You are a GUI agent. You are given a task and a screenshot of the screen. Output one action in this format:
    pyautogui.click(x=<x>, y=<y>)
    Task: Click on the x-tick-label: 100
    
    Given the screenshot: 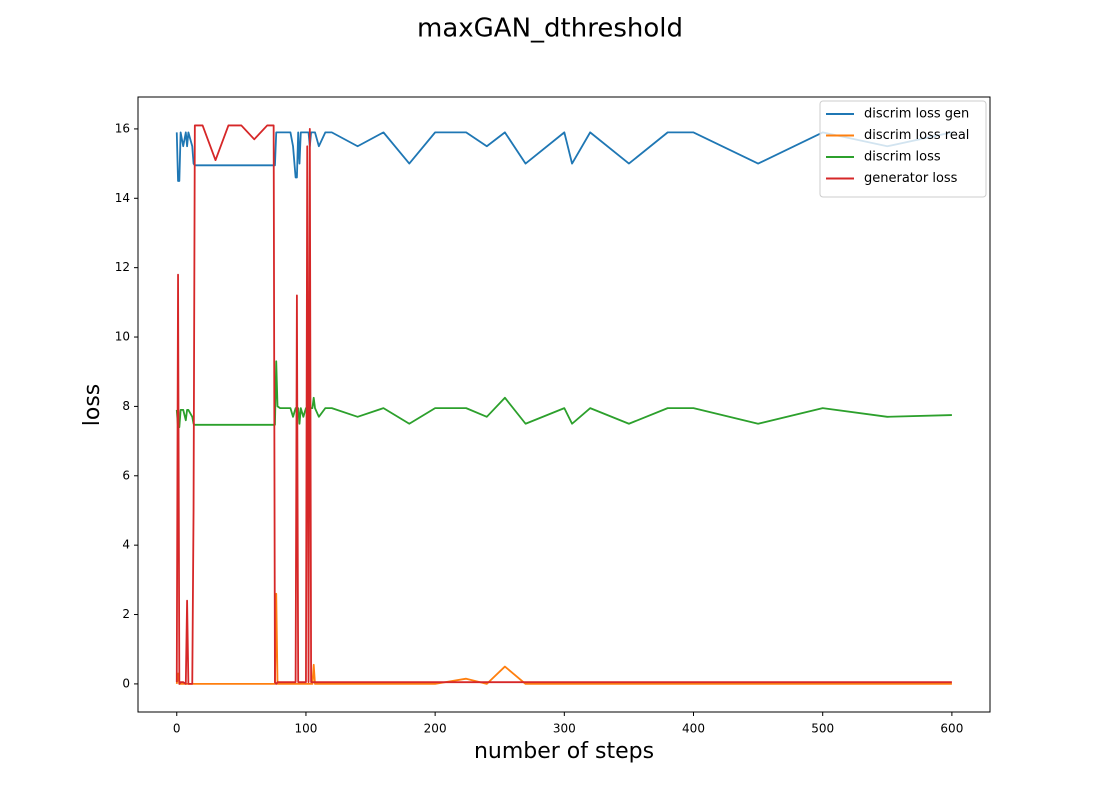 What is the action you would take?
    pyautogui.click(x=305, y=729)
    